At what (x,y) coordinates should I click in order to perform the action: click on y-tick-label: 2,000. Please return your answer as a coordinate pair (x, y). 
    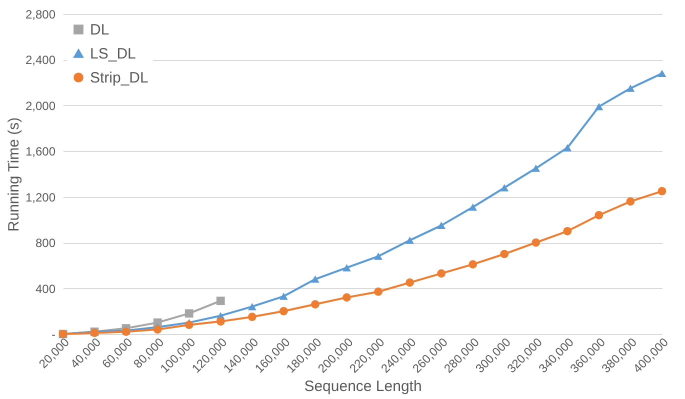
    Looking at the image, I should click on (40, 105).